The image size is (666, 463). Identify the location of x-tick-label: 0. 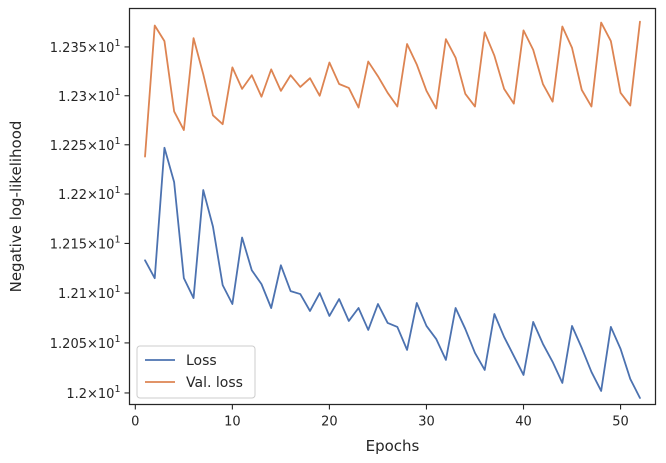
(135, 422).